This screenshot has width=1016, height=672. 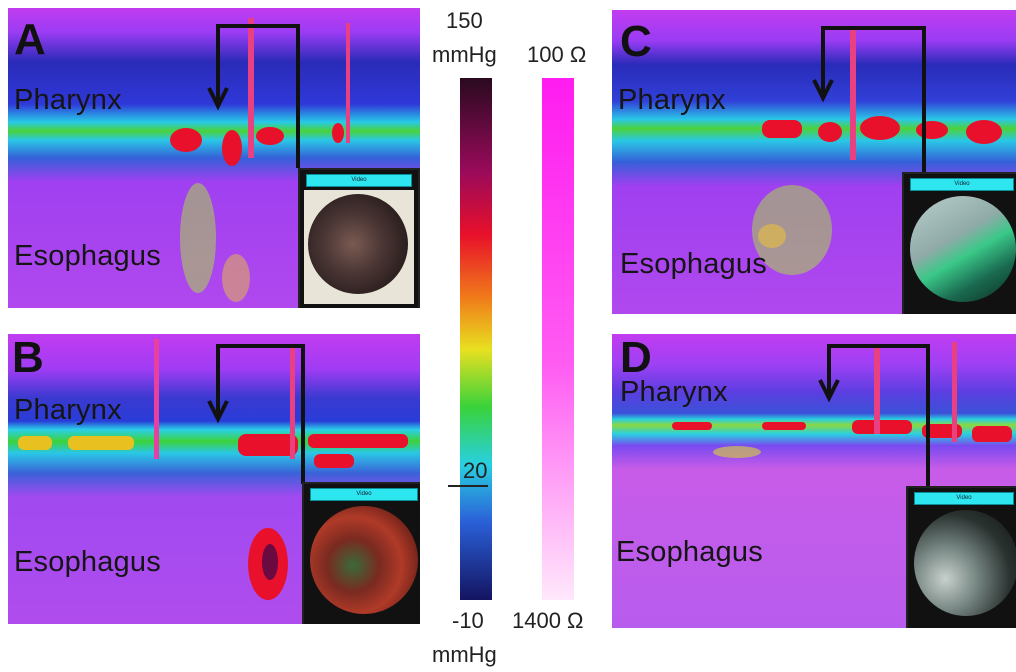 I want to click on panel-a-video-header: Video, so click(x=359, y=180).